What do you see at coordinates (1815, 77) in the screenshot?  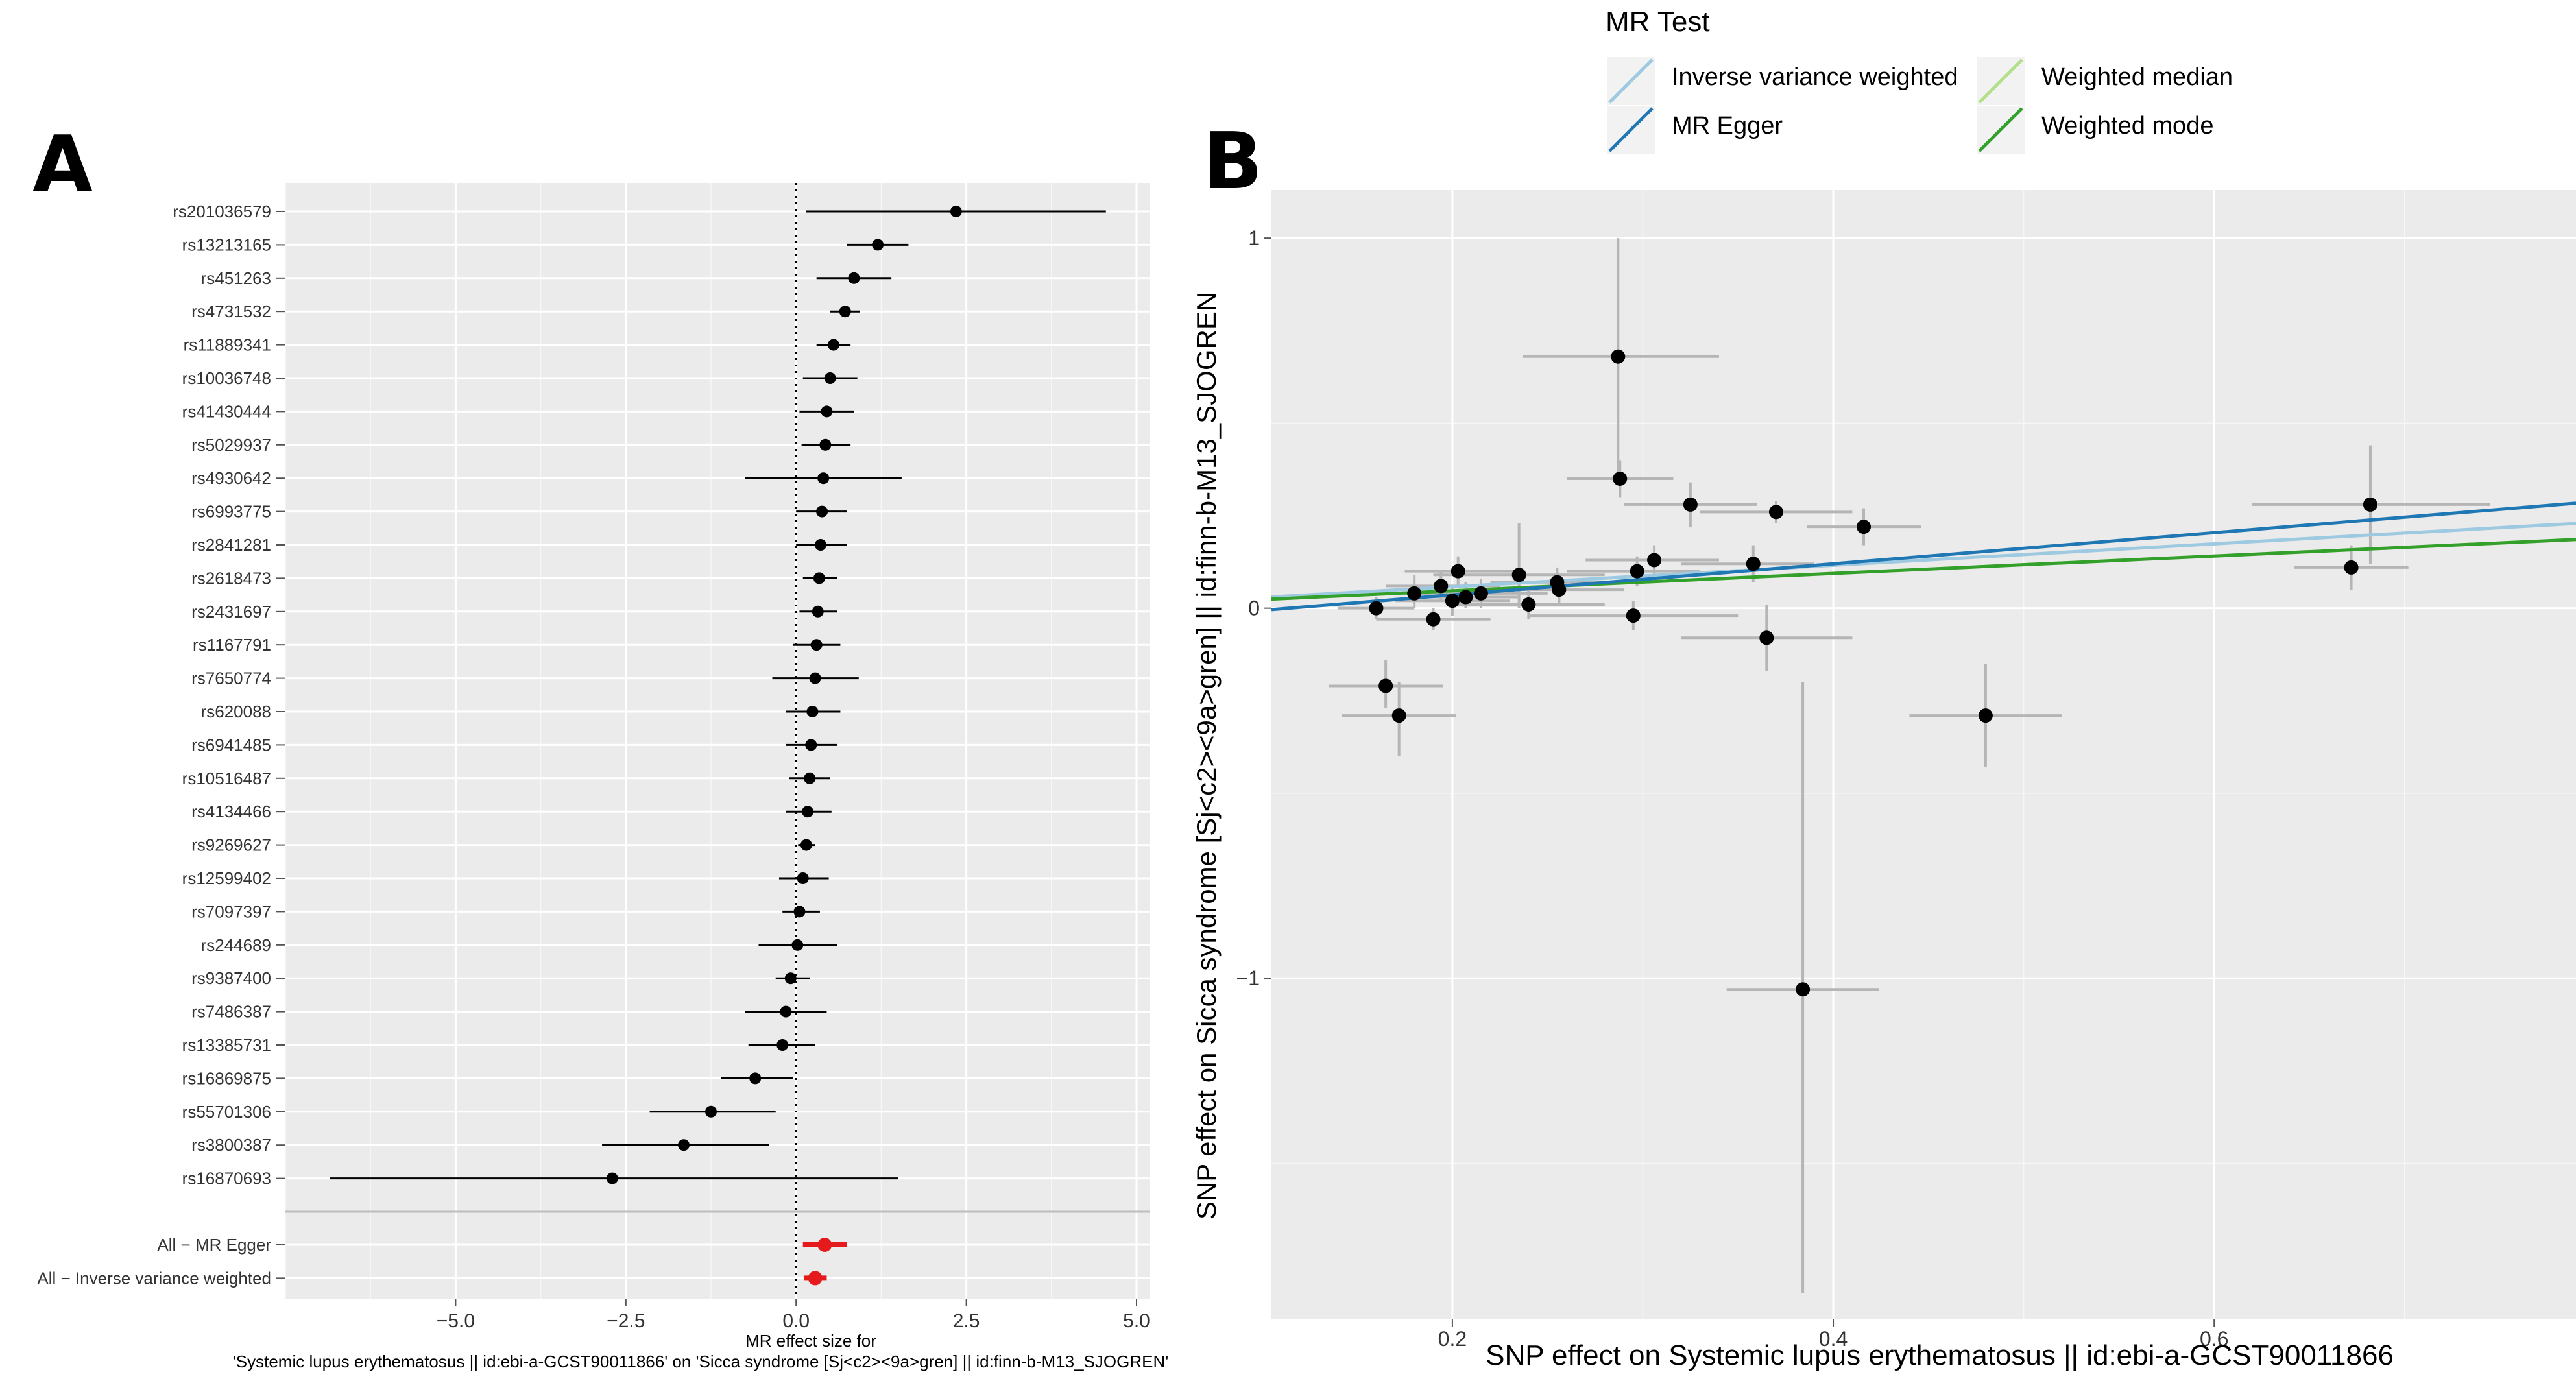 I see `legend-label: Inverse variance weighted` at bounding box center [1815, 77].